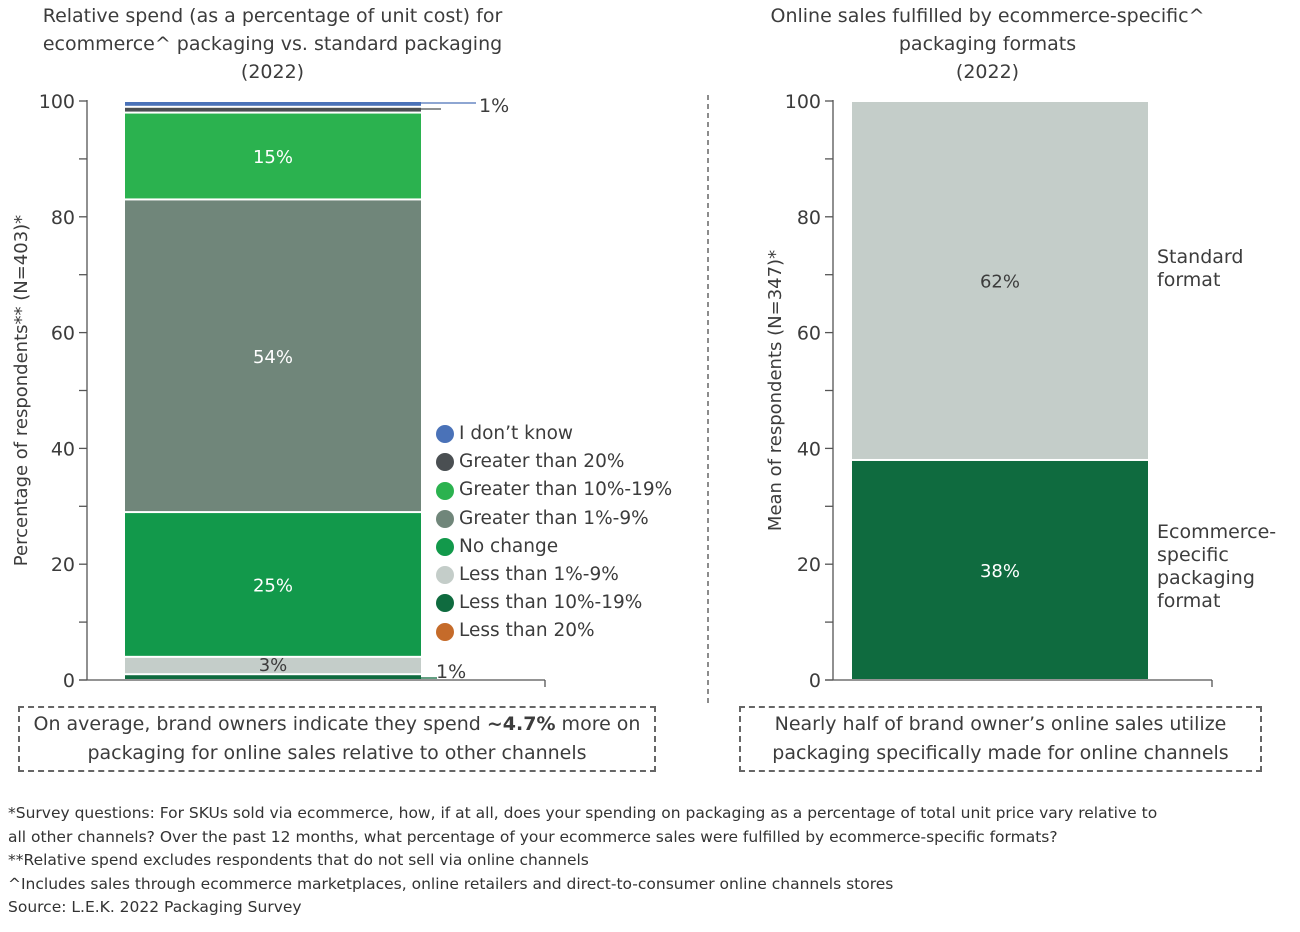 This screenshot has height=932, width=1300. Describe the element at coordinates (509, 546) in the screenshot. I see `legend-label: No change` at that location.